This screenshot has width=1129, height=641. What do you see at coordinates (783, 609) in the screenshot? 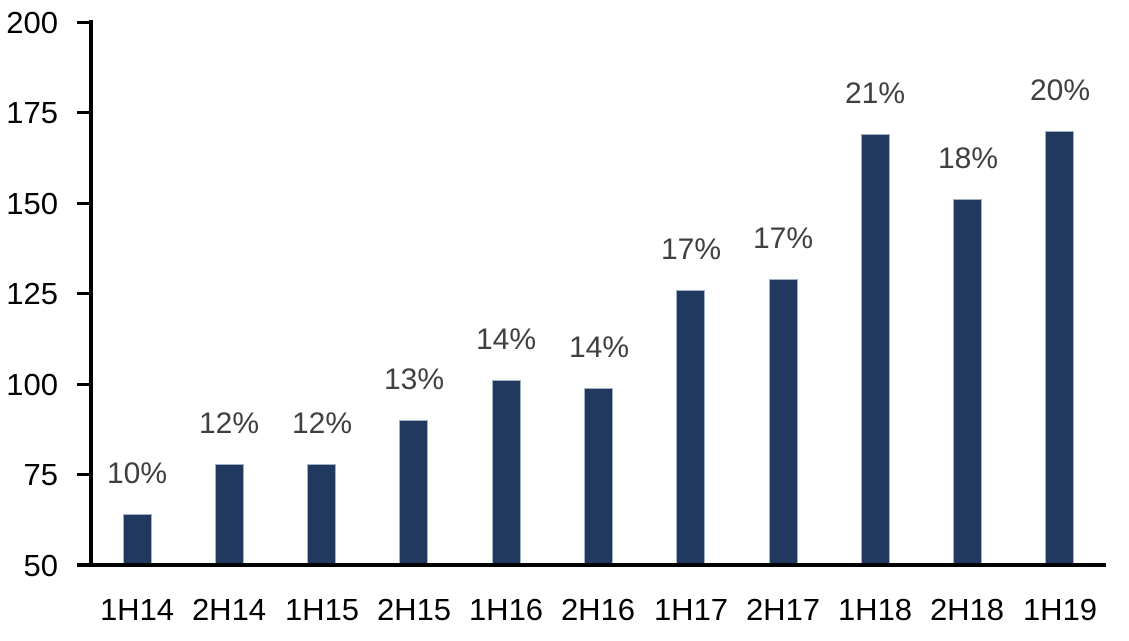
I see `x-tick-label-2h17: 2H17` at bounding box center [783, 609].